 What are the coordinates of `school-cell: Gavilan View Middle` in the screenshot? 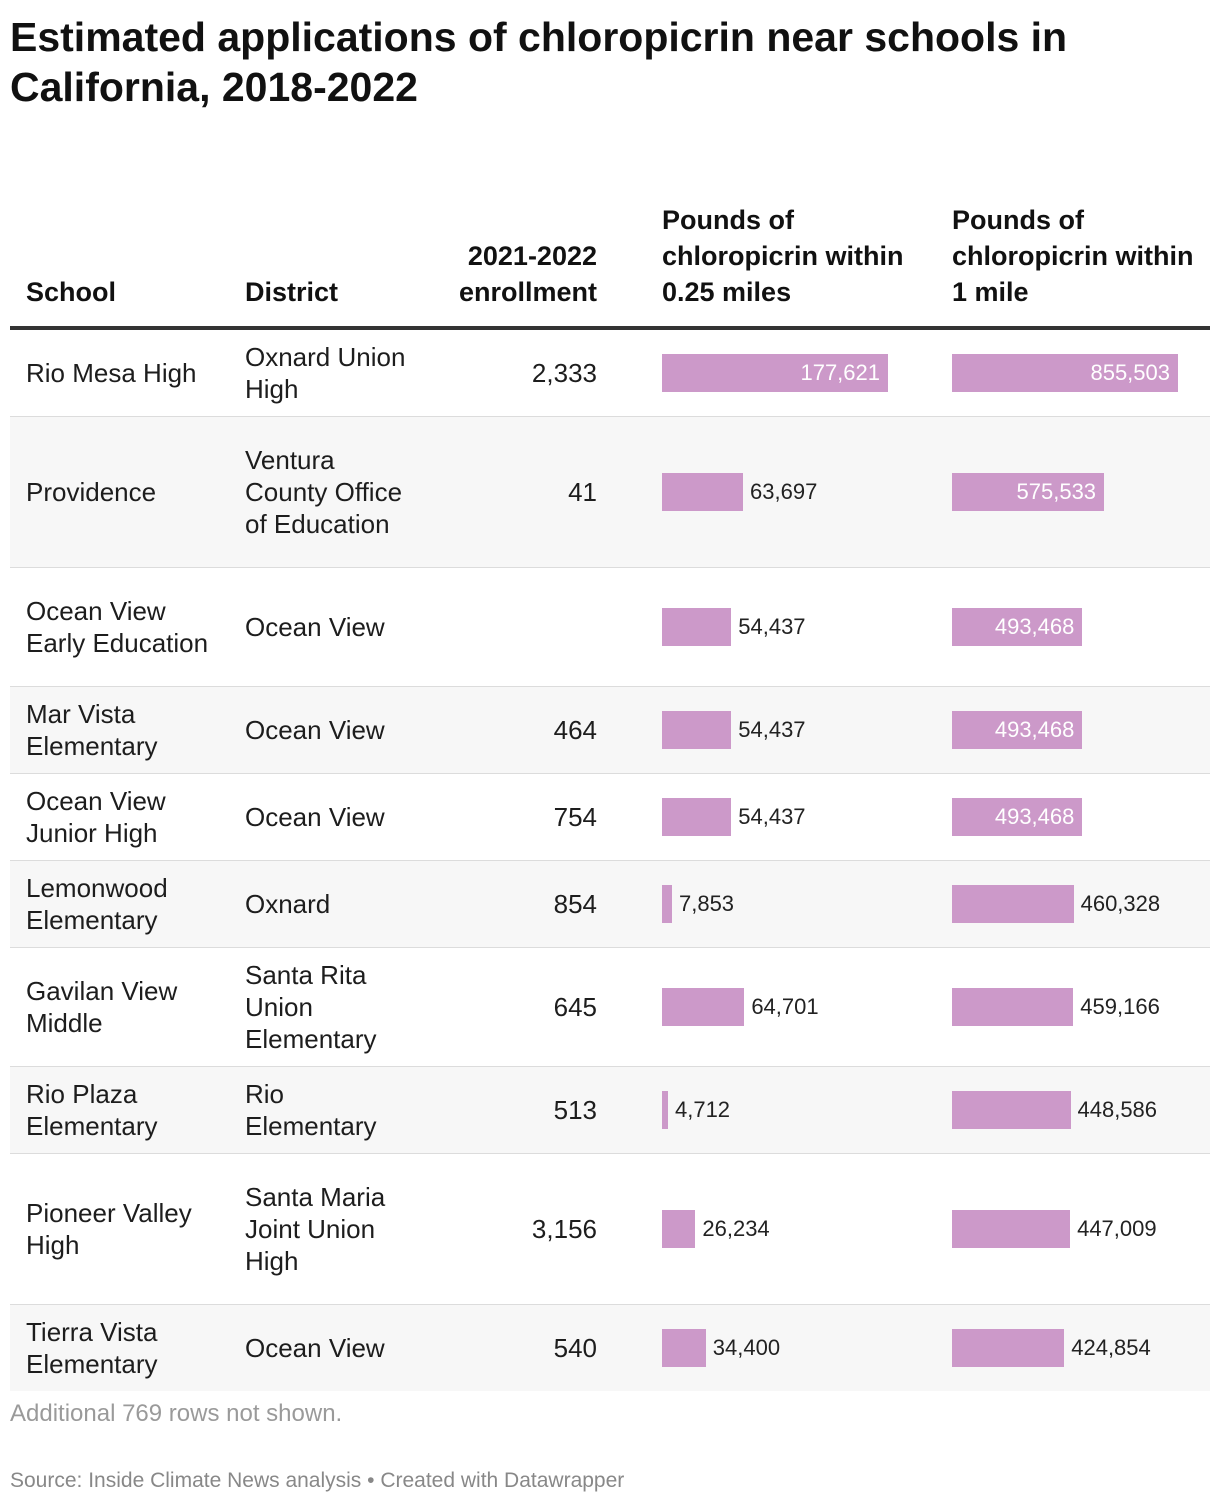 It's located at (102, 1007).